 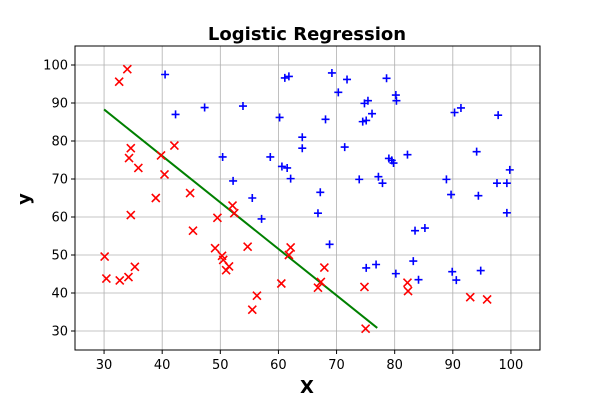 I want to click on y-tick-label: 80, so click(x=59, y=142).